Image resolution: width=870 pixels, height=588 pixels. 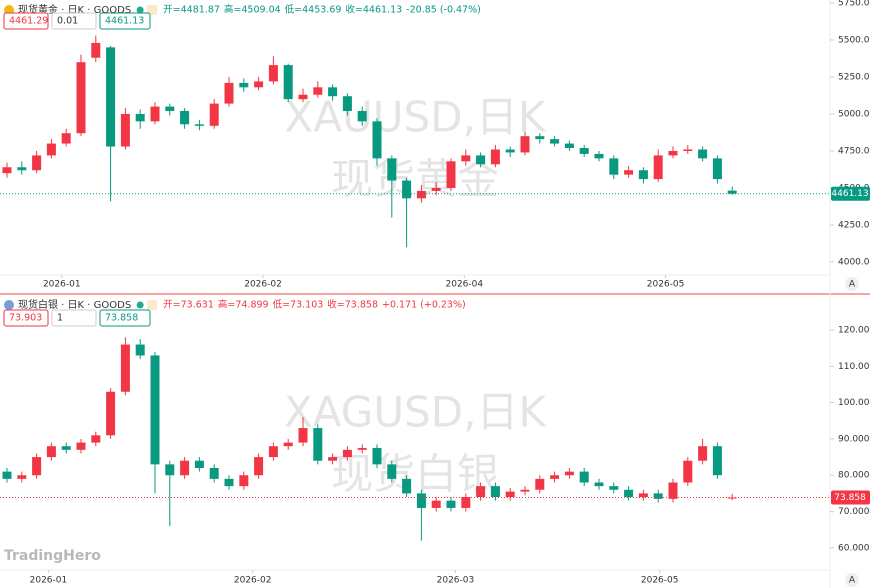 What do you see at coordinates (9, 305) in the screenshot?
I see `symbol-icon` at bounding box center [9, 305].